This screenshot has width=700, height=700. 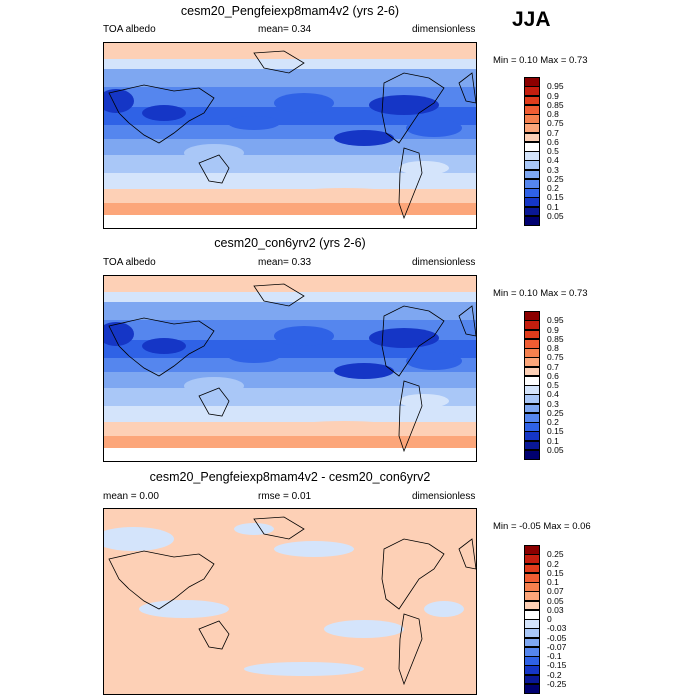 I want to click on panel-3-minmax: Min = -0.05 Max = 0.06, so click(x=542, y=526).